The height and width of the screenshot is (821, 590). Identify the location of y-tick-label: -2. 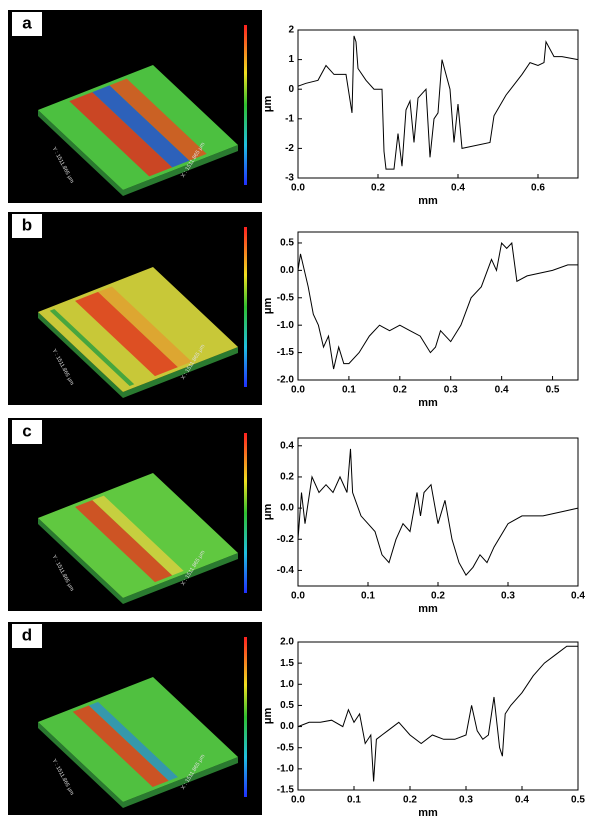
(289, 148).